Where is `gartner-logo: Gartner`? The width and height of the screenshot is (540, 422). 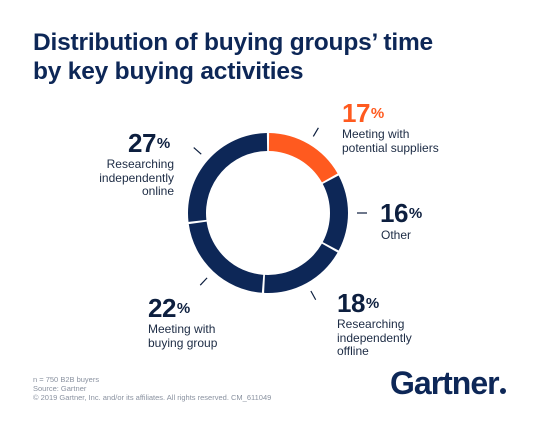 gartner-logo: Gartner is located at coordinates (448, 383).